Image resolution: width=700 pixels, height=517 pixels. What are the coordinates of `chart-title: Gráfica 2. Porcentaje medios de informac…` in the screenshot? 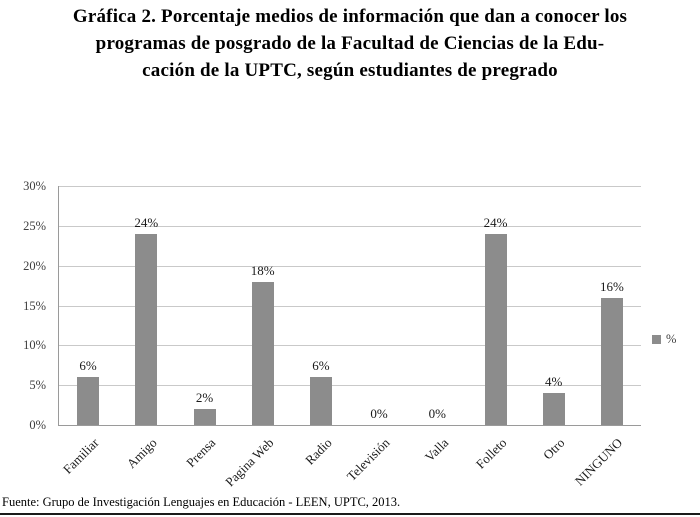 It's located at (350, 43).